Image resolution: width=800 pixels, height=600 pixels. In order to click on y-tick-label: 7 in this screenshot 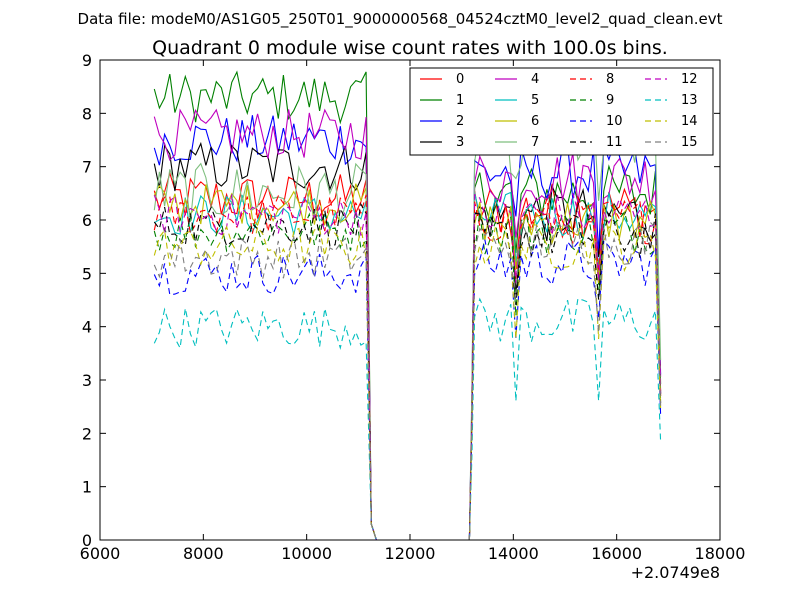, I will do `click(87, 167)`.